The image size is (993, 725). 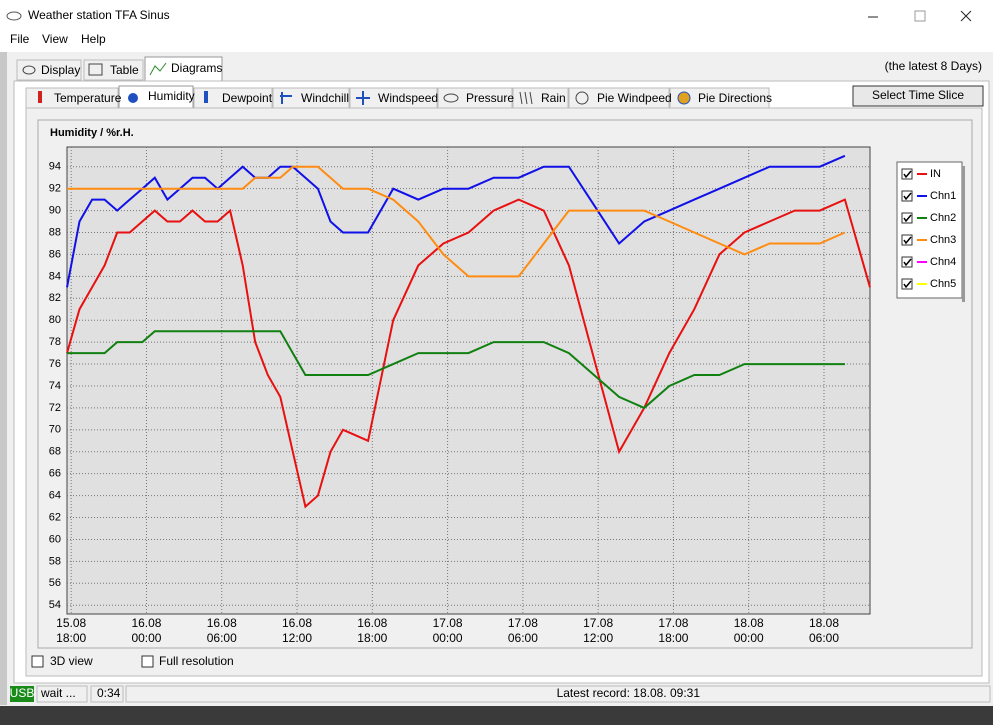 What do you see at coordinates (55, 408) in the screenshot?
I see `y-tick-label: 72` at bounding box center [55, 408].